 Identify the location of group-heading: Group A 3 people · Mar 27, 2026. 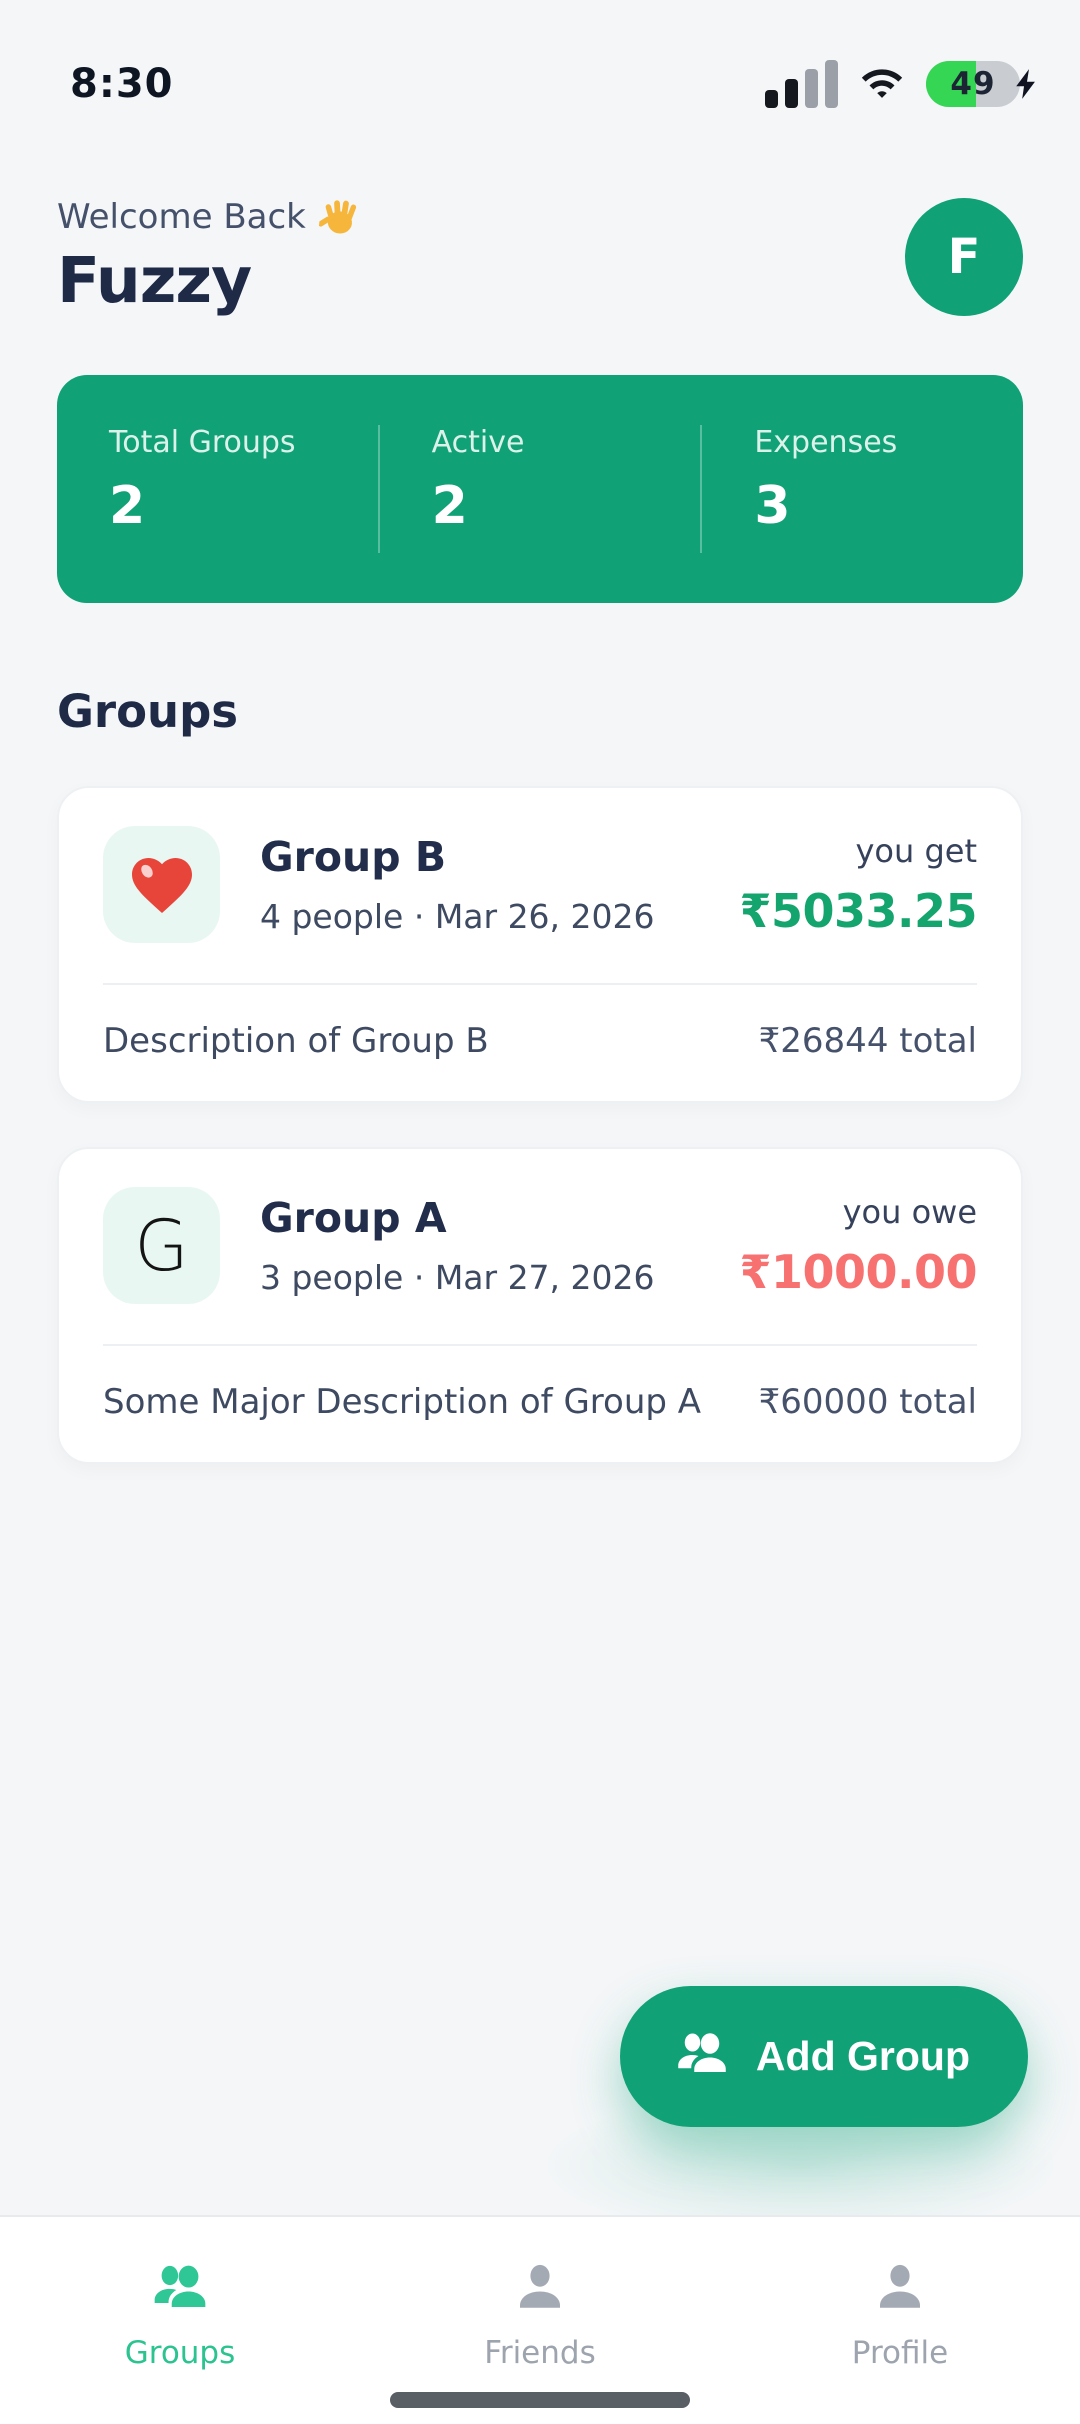
(457, 1245).